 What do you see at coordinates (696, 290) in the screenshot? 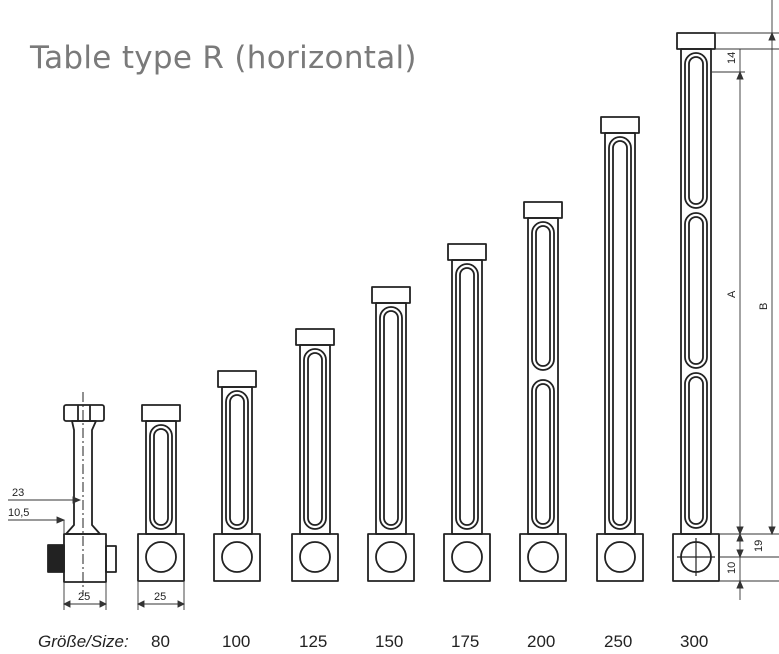
I see `indicator-window-middle` at bounding box center [696, 290].